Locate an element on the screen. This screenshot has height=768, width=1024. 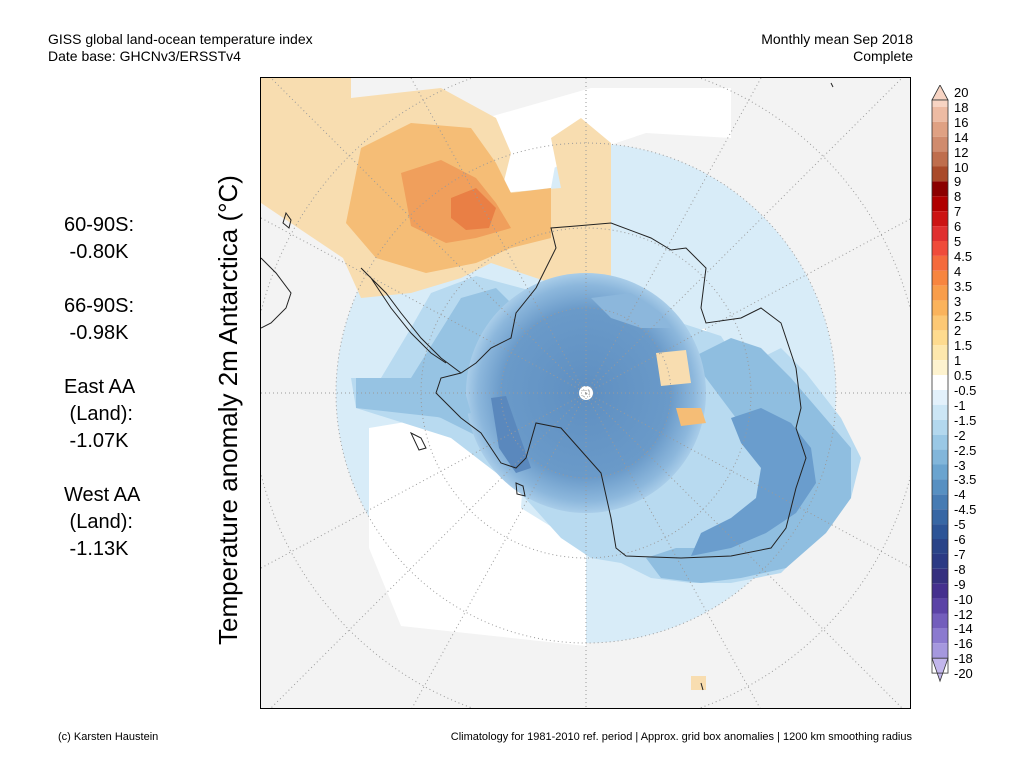
stat-value: -1.13K is located at coordinates (96, 549).